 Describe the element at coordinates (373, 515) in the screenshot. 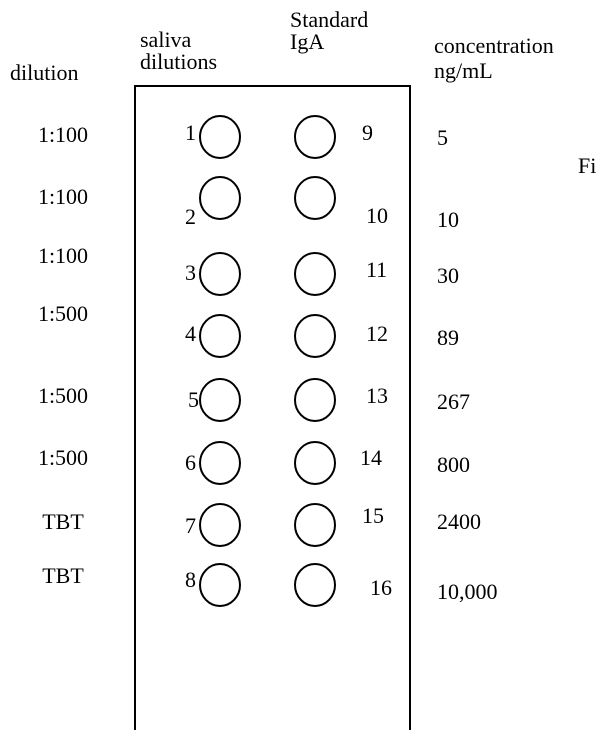

I see `well-number: 15` at that location.